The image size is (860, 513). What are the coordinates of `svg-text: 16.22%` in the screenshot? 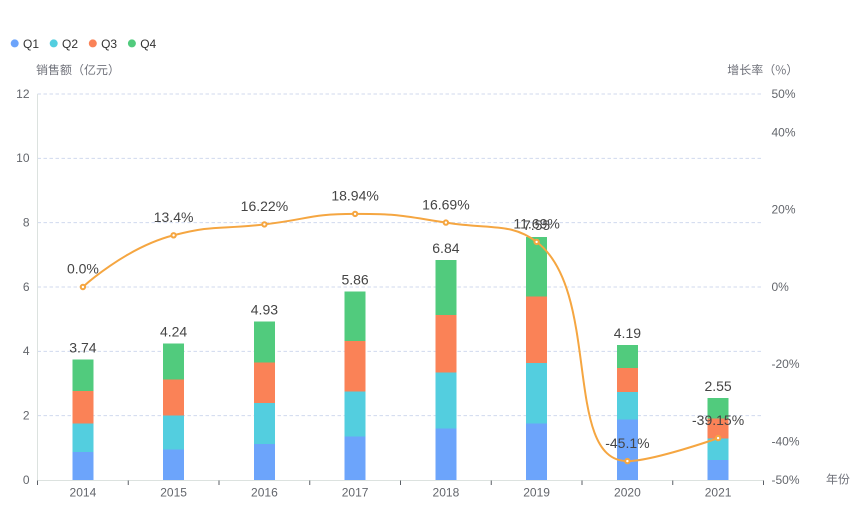 It's located at (264, 206).